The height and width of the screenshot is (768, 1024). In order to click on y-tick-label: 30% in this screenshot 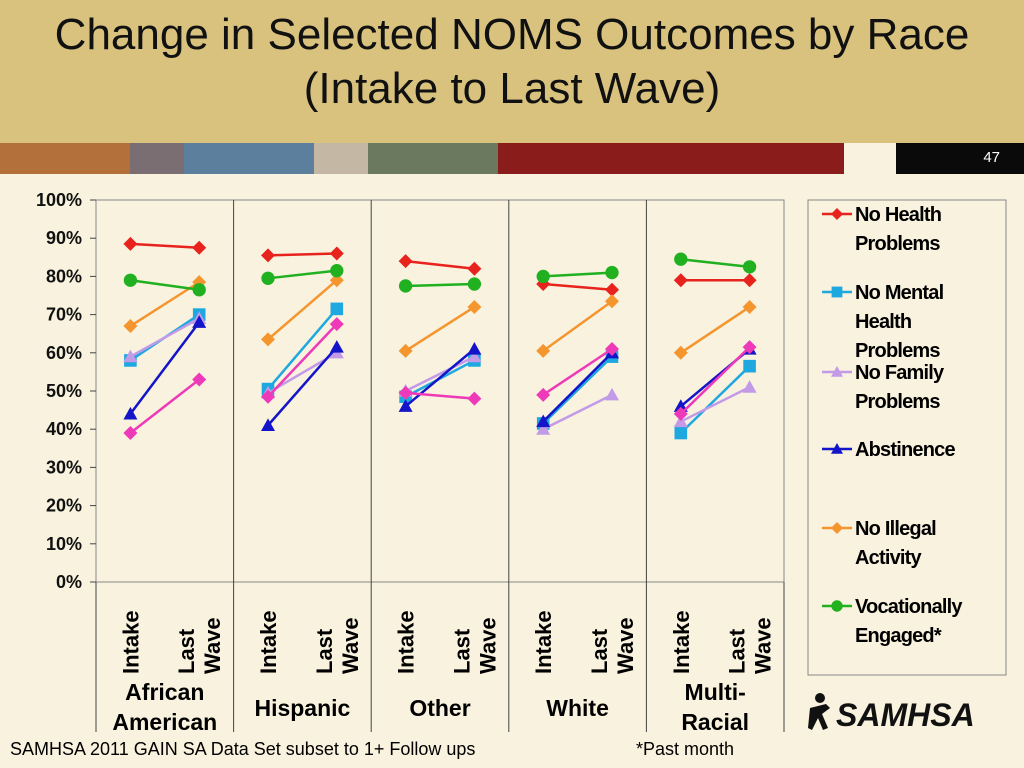, I will do `click(64, 467)`.